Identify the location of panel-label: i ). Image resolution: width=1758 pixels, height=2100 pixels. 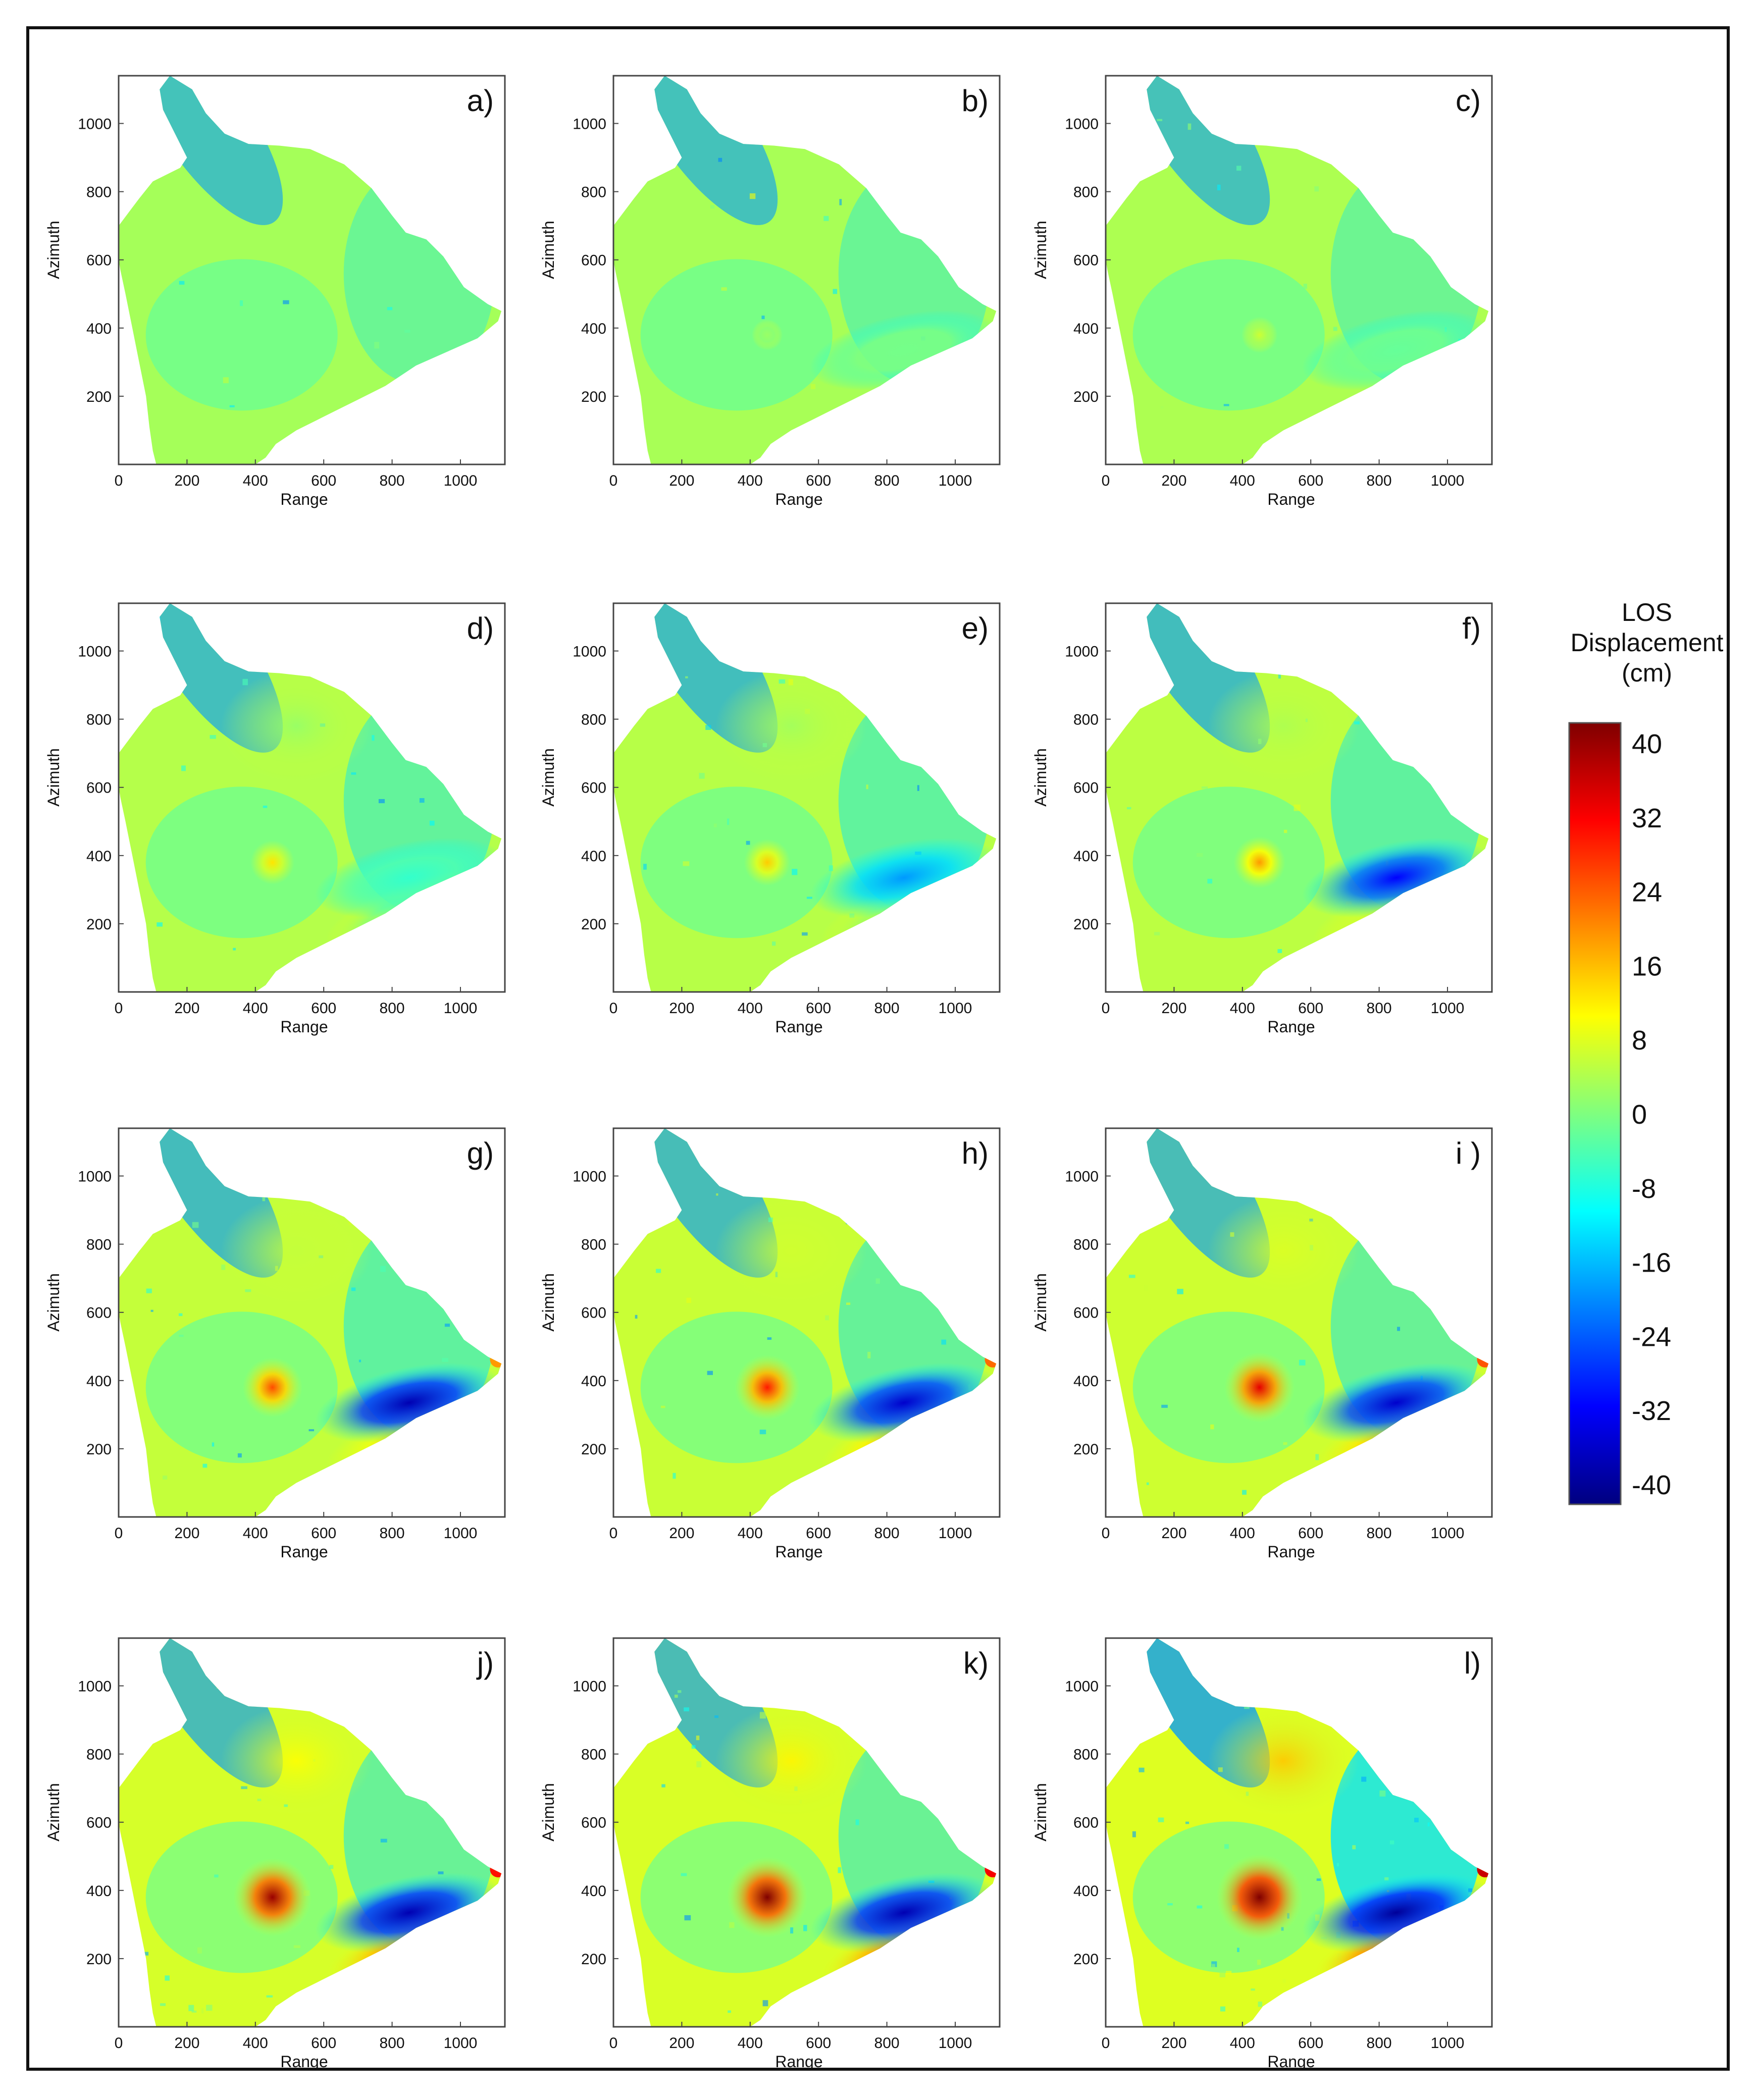
(1469, 1153).